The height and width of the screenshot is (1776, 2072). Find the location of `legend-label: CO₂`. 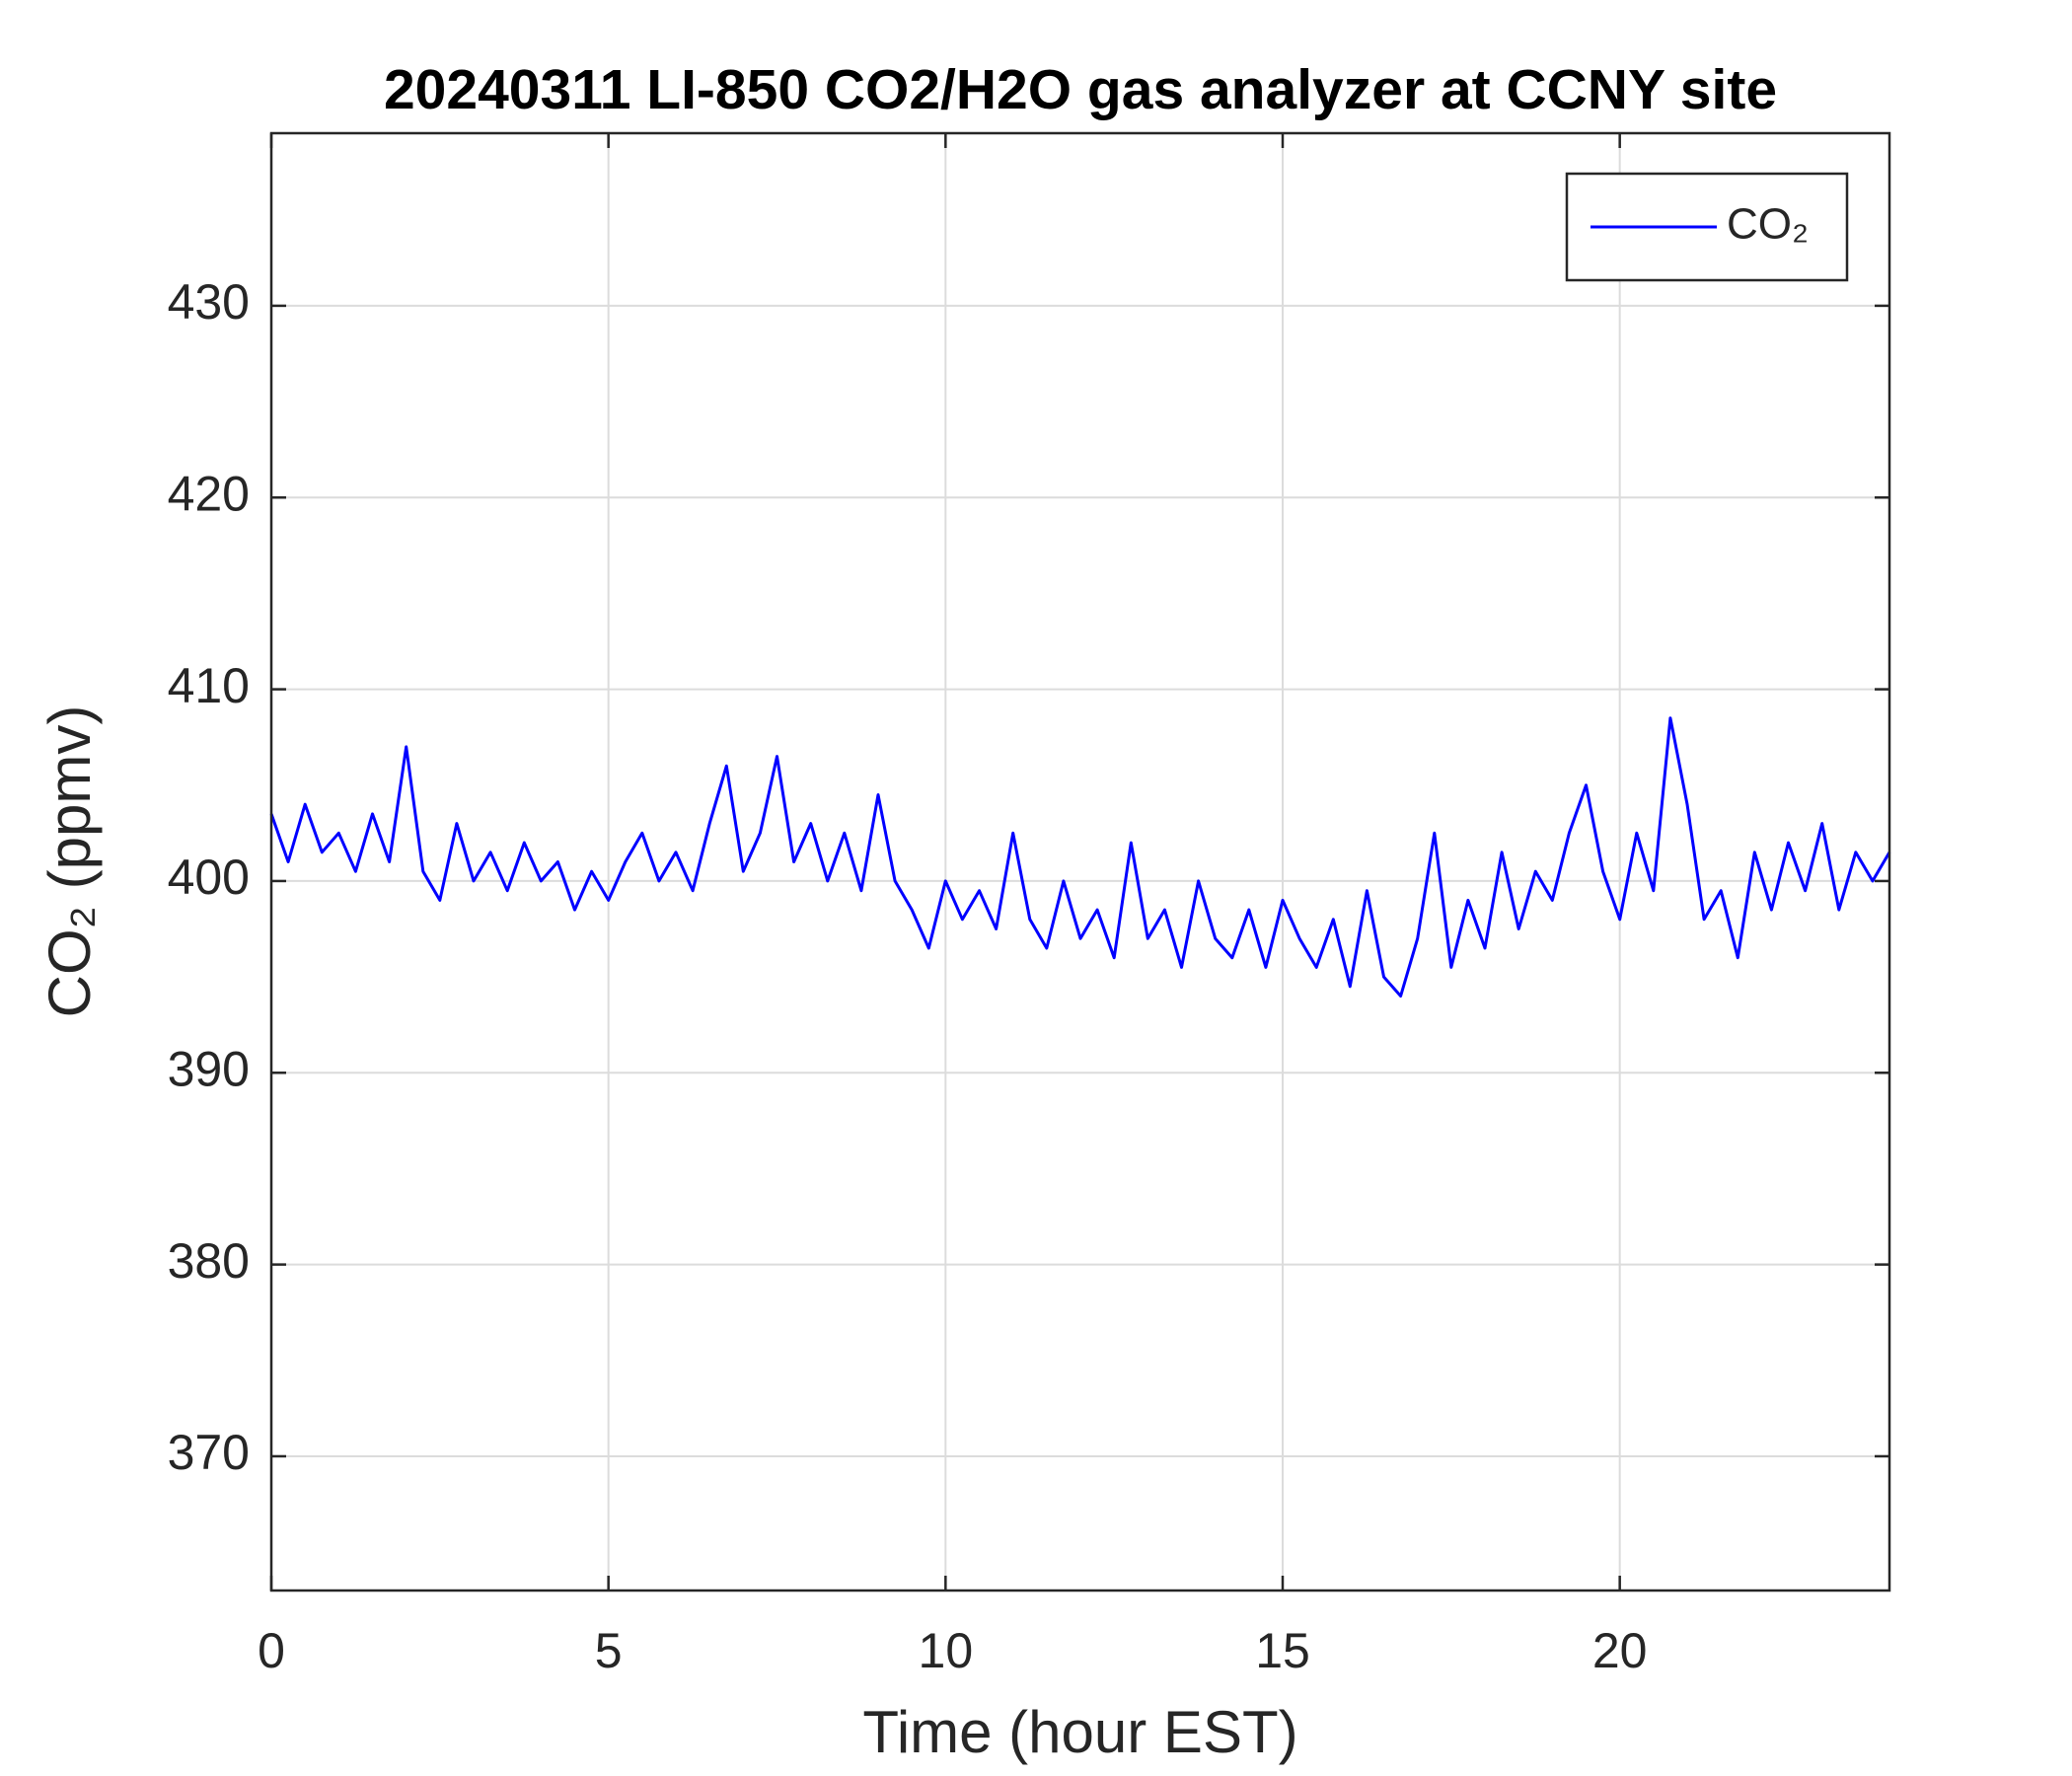

legend-label: CO₂ is located at coordinates (1768, 225).